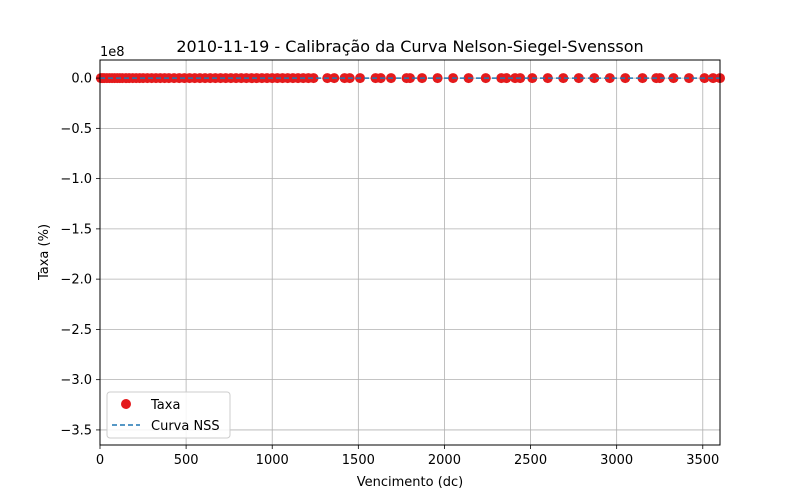 The height and width of the screenshot is (500, 800). What do you see at coordinates (76, 330) in the screenshot?
I see `y-tick-label: −2.5` at bounding box center [76, 330].